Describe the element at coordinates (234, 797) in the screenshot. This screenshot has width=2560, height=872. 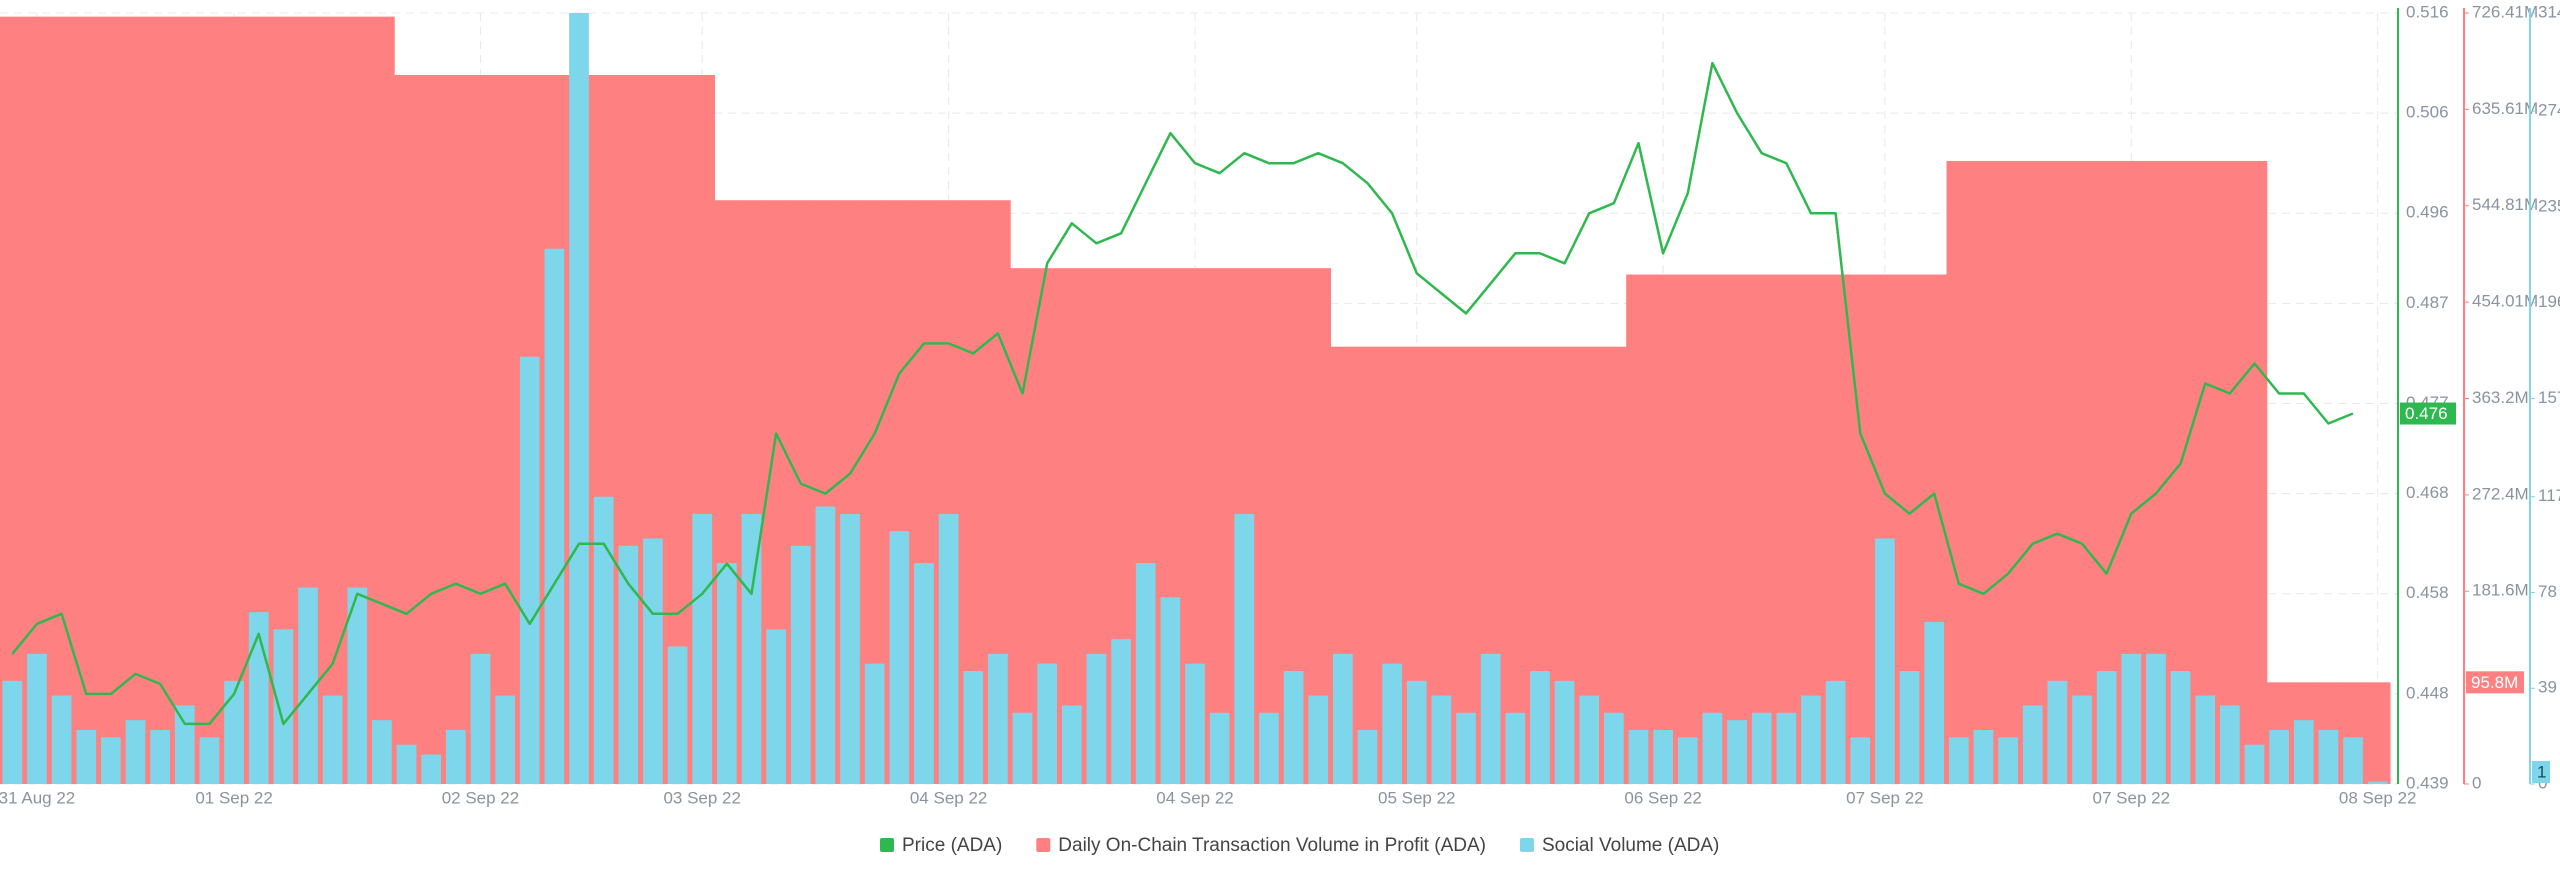
I see `x-tick-label: 01 Sep 22` at that location.